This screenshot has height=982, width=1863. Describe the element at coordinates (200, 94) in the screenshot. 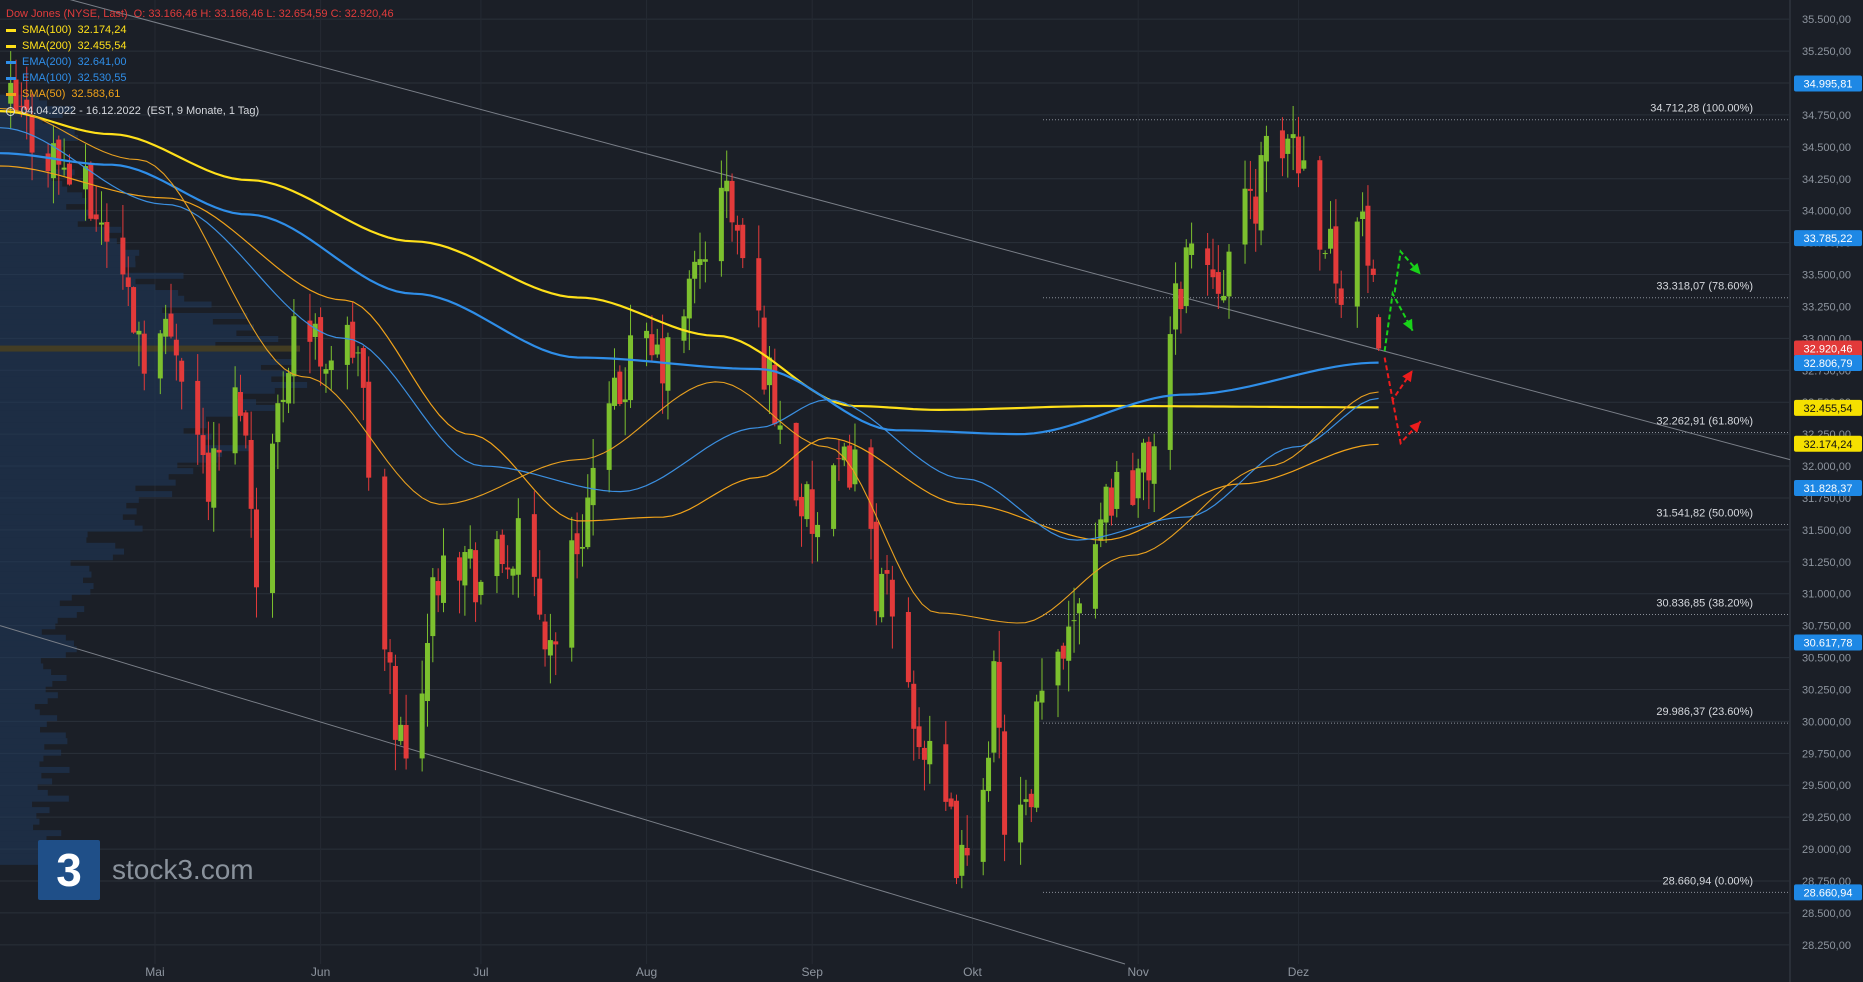

I see `legend-item: SMA(50) 32.583,61` at that location.